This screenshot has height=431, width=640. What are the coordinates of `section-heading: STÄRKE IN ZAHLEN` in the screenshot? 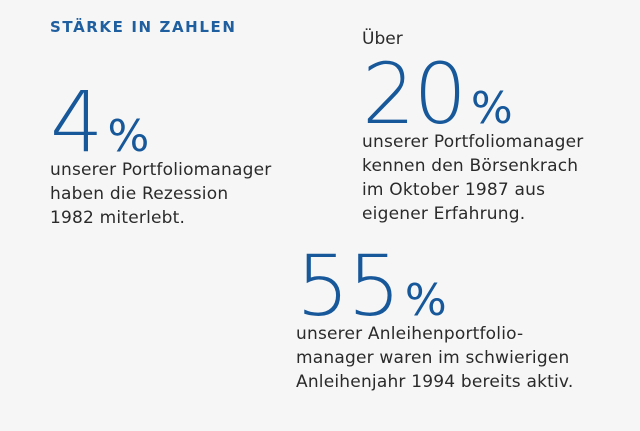 It's located at (143, 27).